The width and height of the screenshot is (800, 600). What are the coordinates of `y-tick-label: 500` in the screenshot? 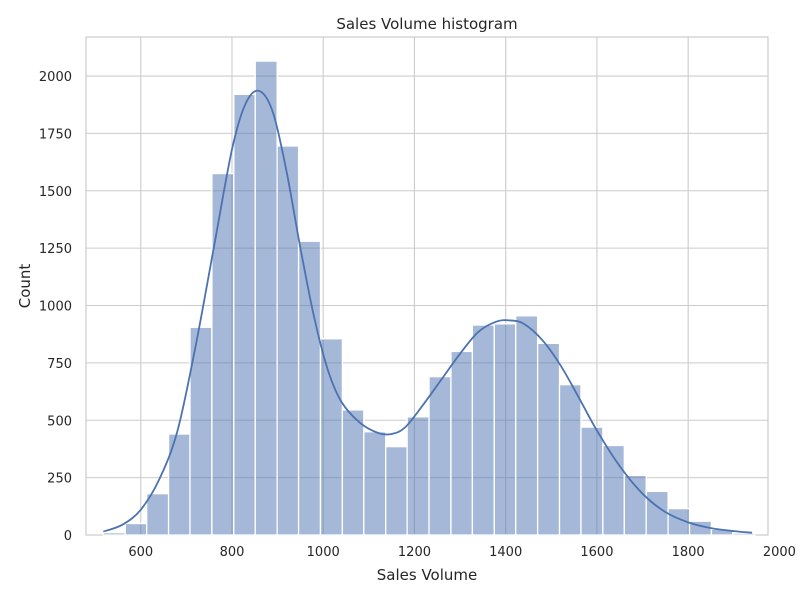 It's located at (59, 421).